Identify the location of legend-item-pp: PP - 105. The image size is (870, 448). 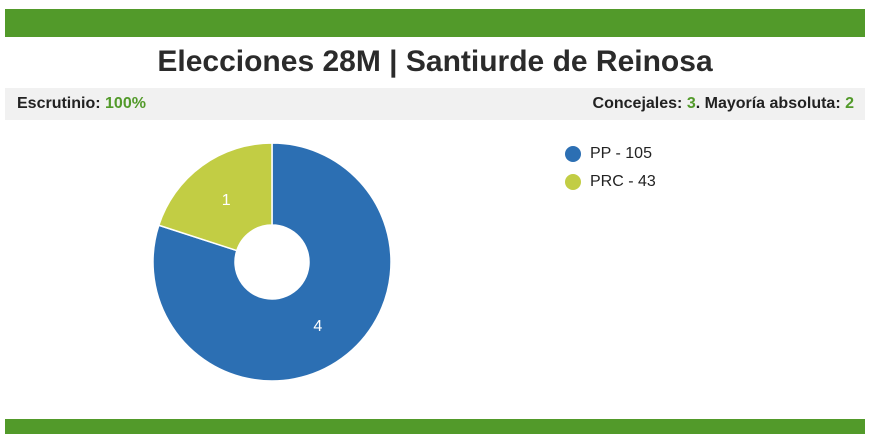
(610, 154).